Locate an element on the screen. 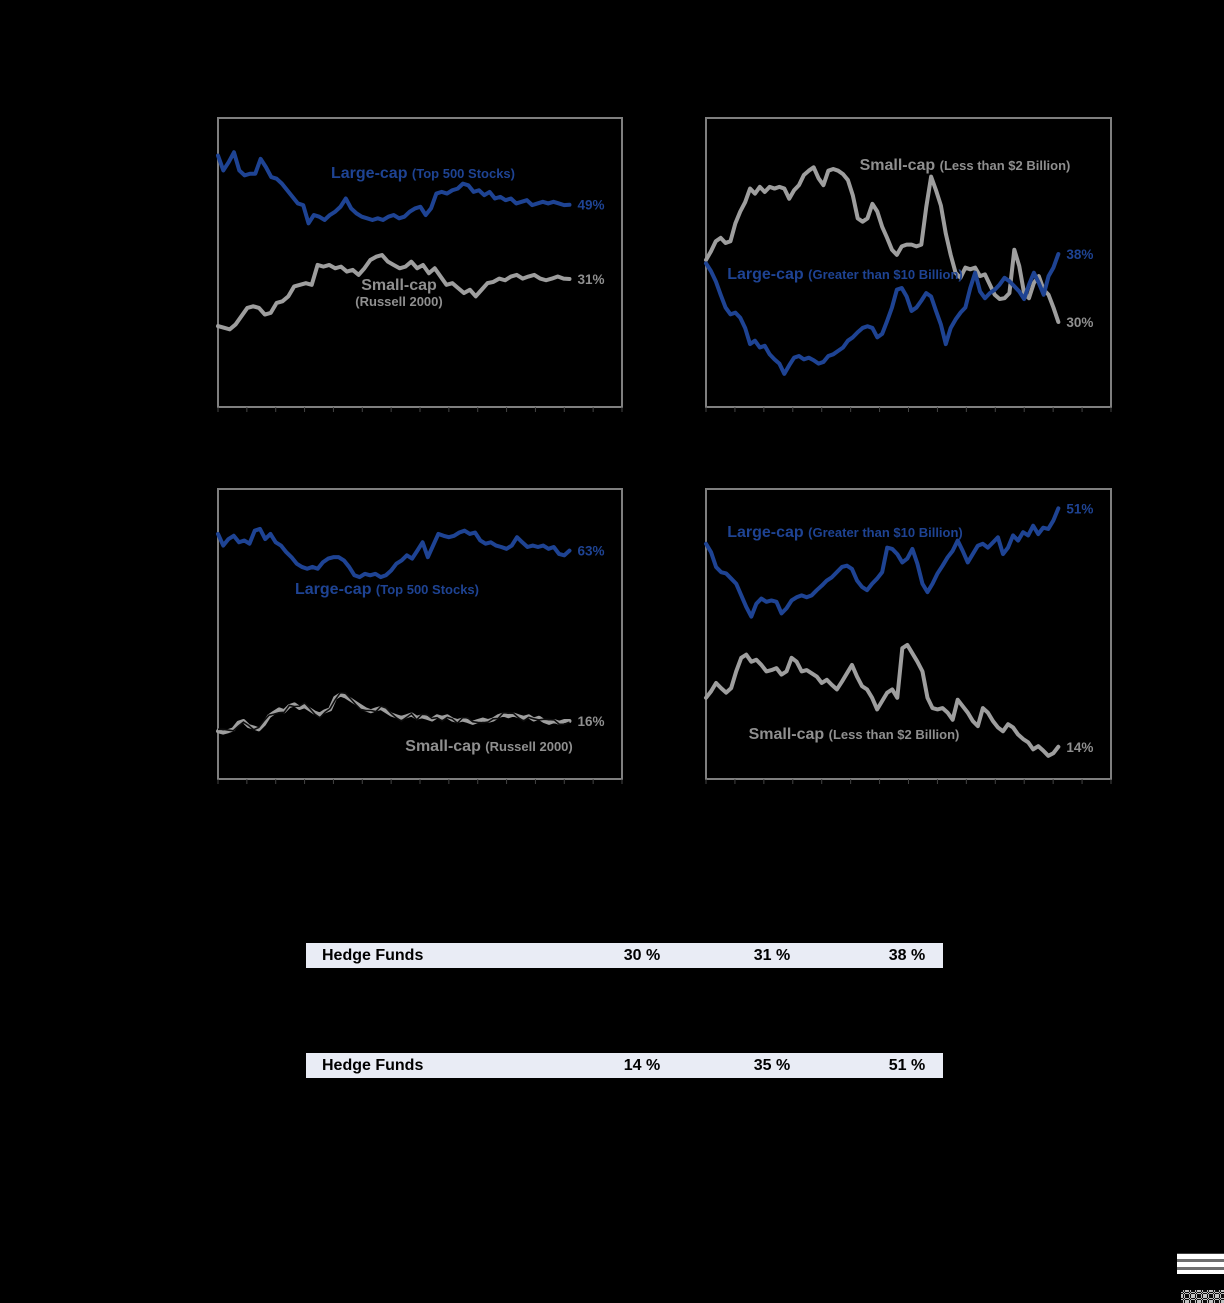  row-value-3: 51 % is located at coordinates (907, 1065).